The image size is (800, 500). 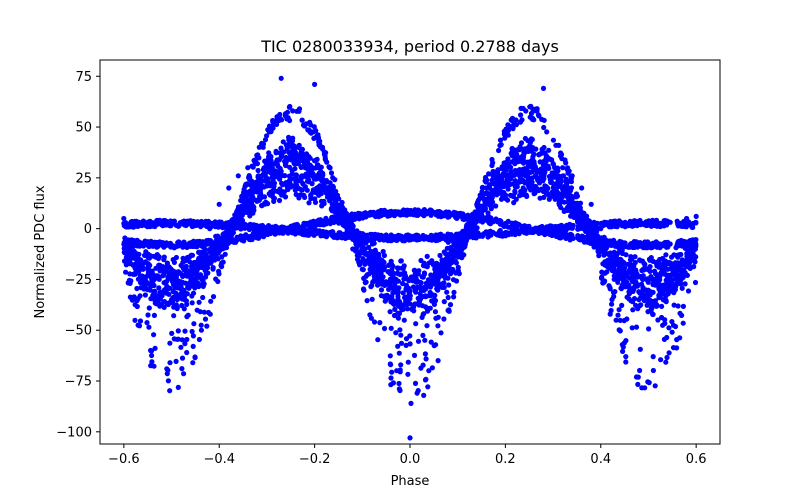 I want to click on y-tick-label: −100, so click(x=74, y=432).